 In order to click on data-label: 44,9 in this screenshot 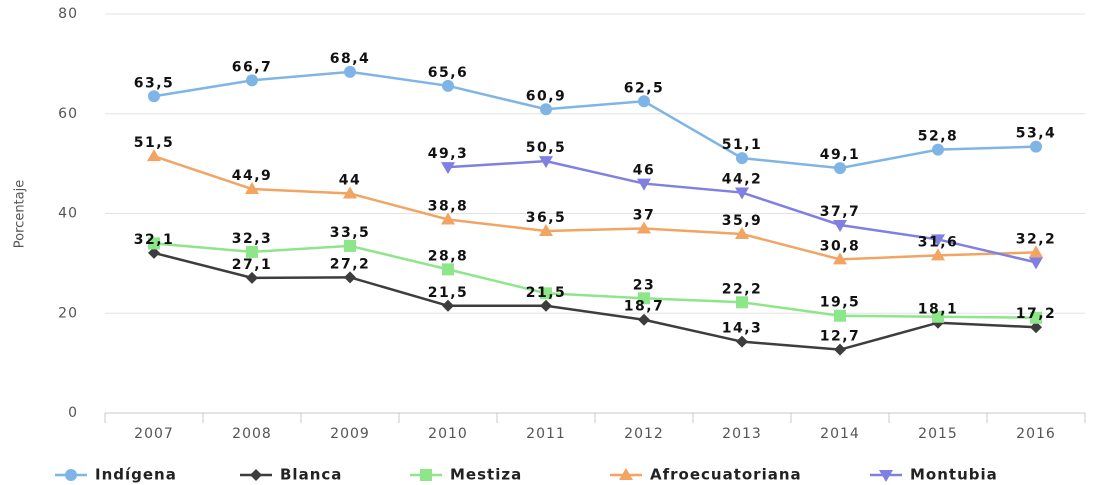, I will do `click(252, 176)`.